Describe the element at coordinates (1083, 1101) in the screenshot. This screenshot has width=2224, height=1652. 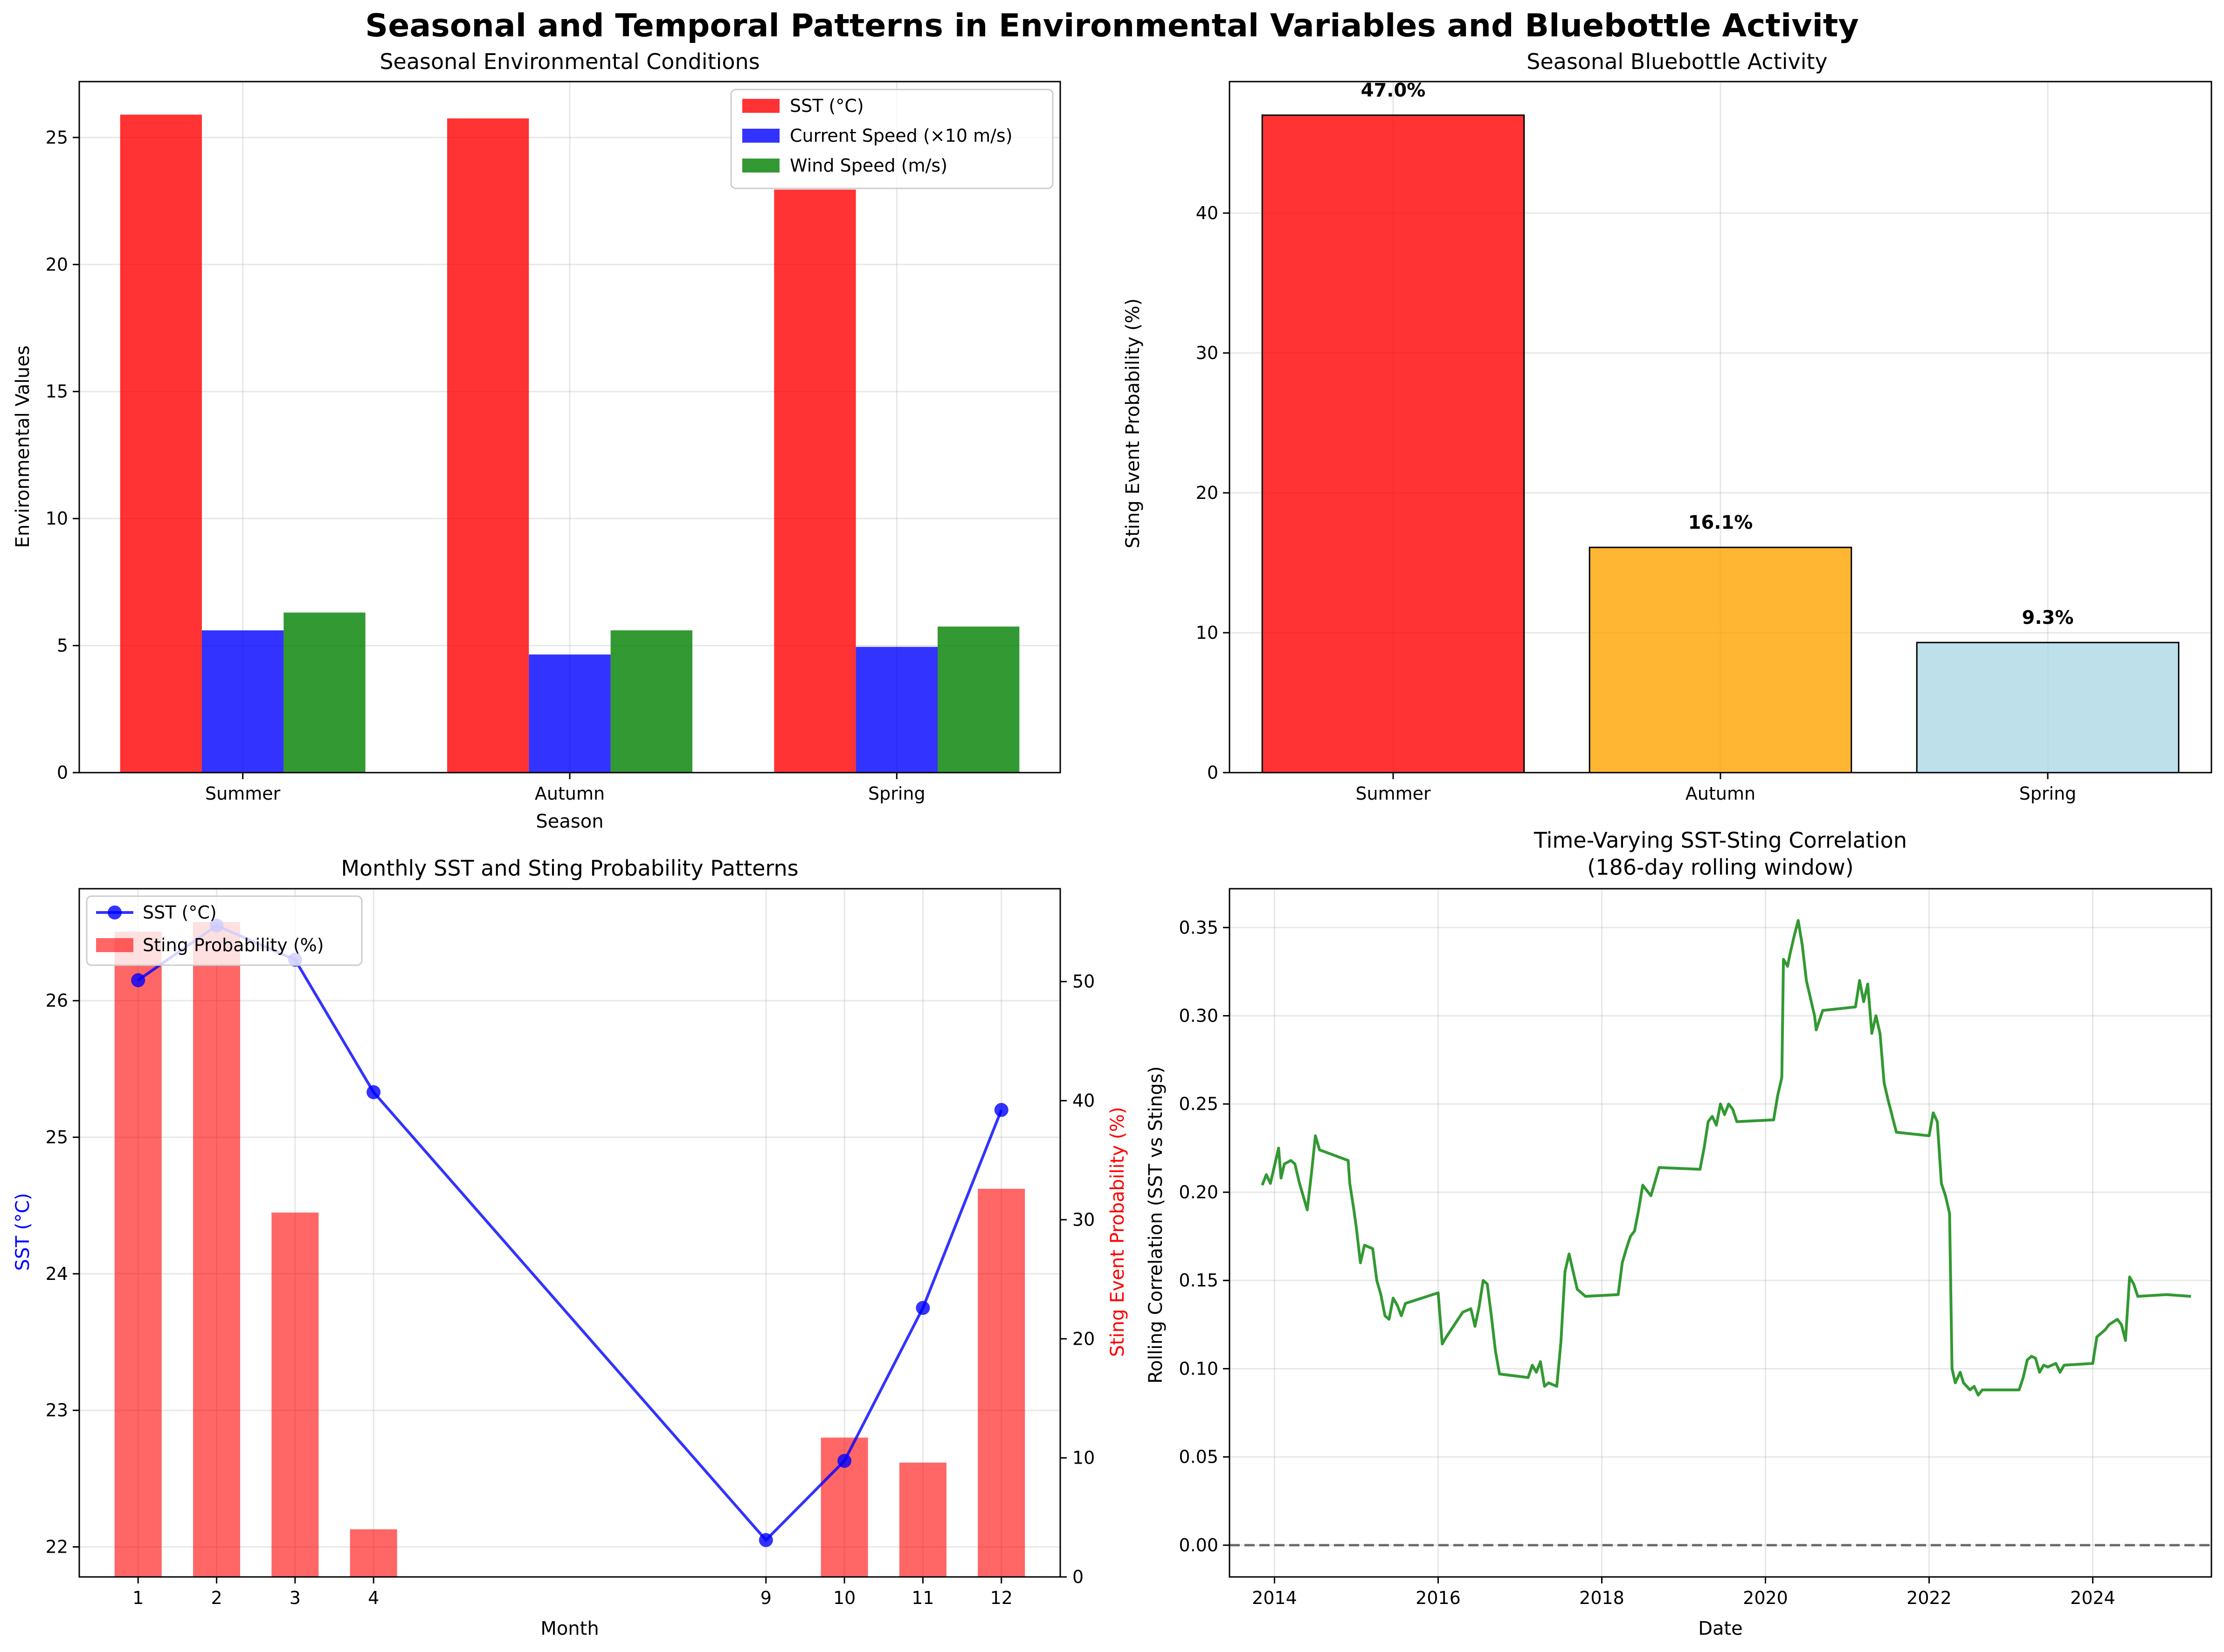
I see `monthly-ytick-right-label: 40` at that location.